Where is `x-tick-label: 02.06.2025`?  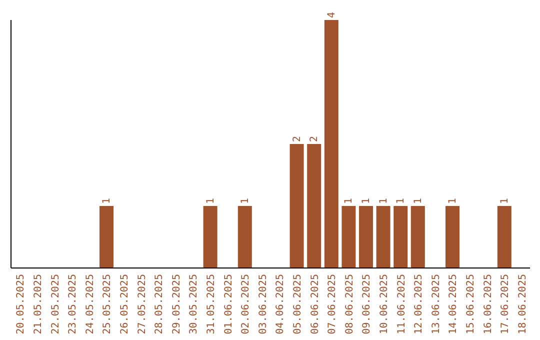
x-tick-label: 02.06.2025 is located at coordinates (246, 304).